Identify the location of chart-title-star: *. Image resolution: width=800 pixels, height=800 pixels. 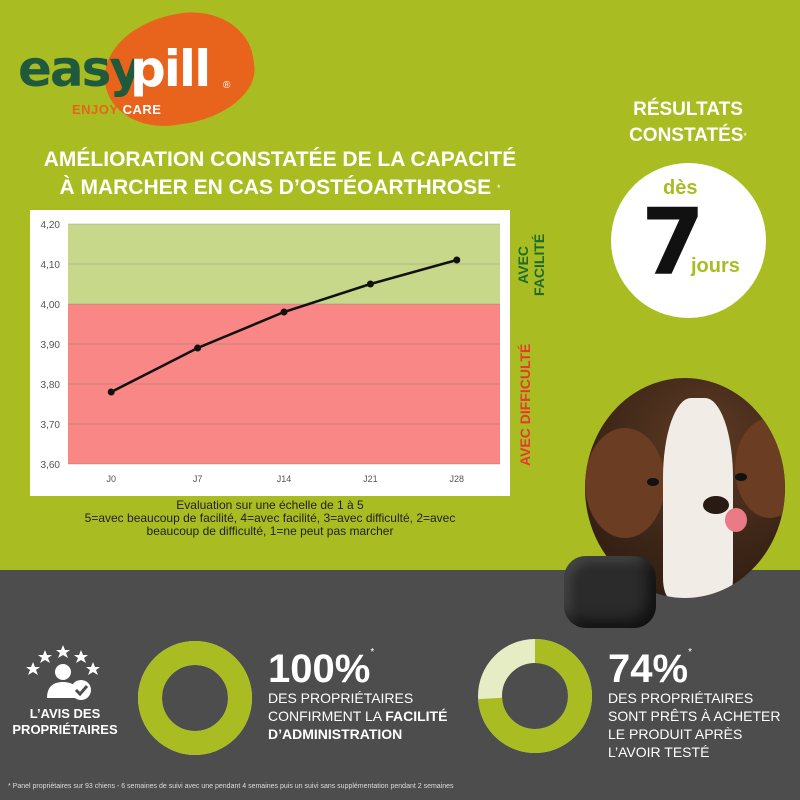
(499, 188).